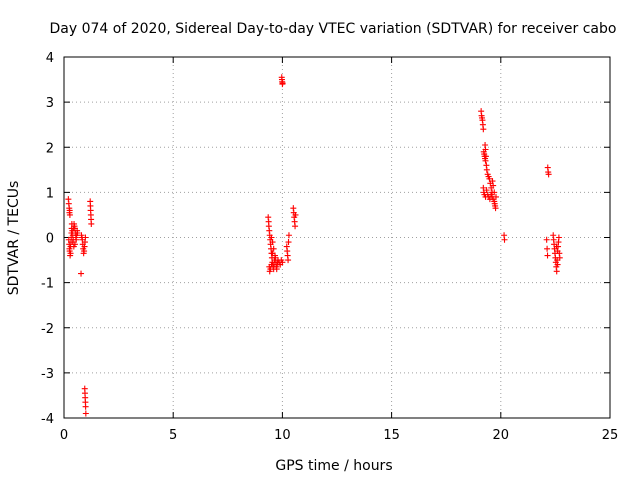  What do you see at coordinates (47, 374) in the screenshot?
I see `y-tick-label: -3` at bounding box center [47, 374].